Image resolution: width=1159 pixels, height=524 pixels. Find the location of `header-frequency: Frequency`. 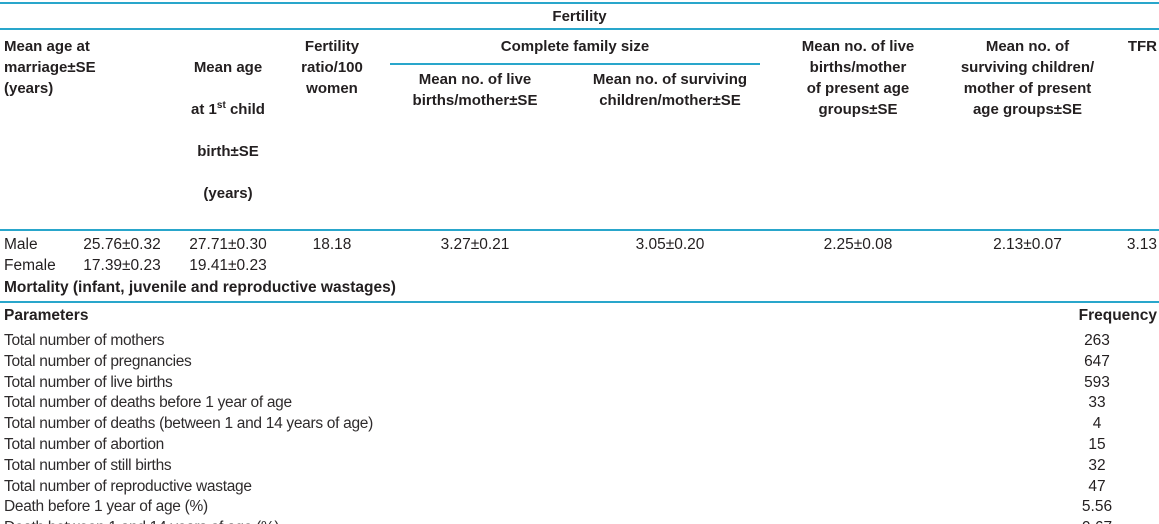

header-frequency: Frequency is located at coordinates (1117, 315).